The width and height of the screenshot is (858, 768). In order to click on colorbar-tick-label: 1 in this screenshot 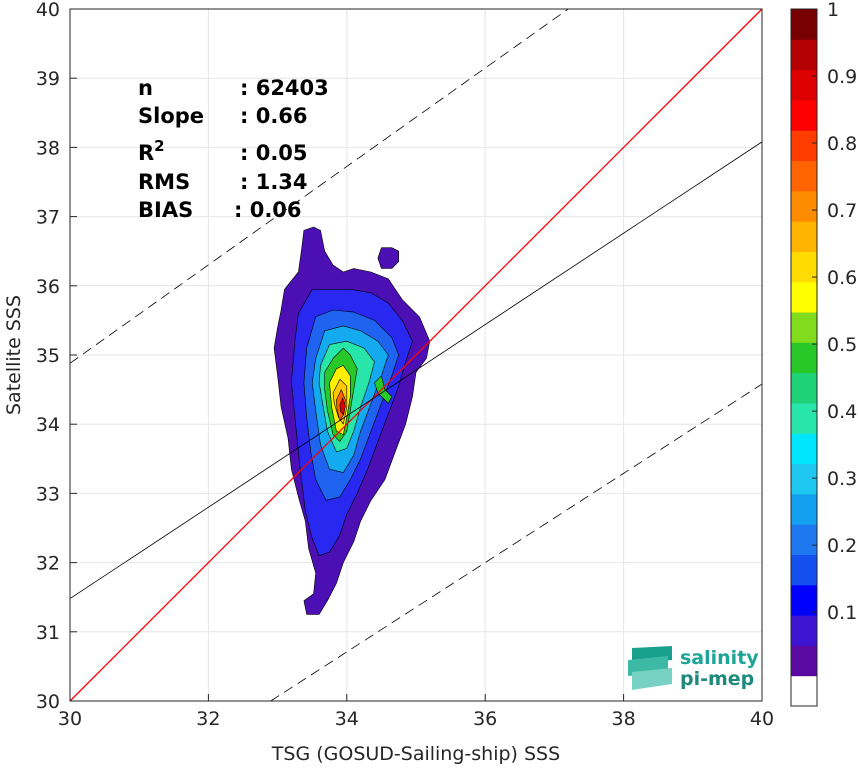, I will do `click(833, 10)`.